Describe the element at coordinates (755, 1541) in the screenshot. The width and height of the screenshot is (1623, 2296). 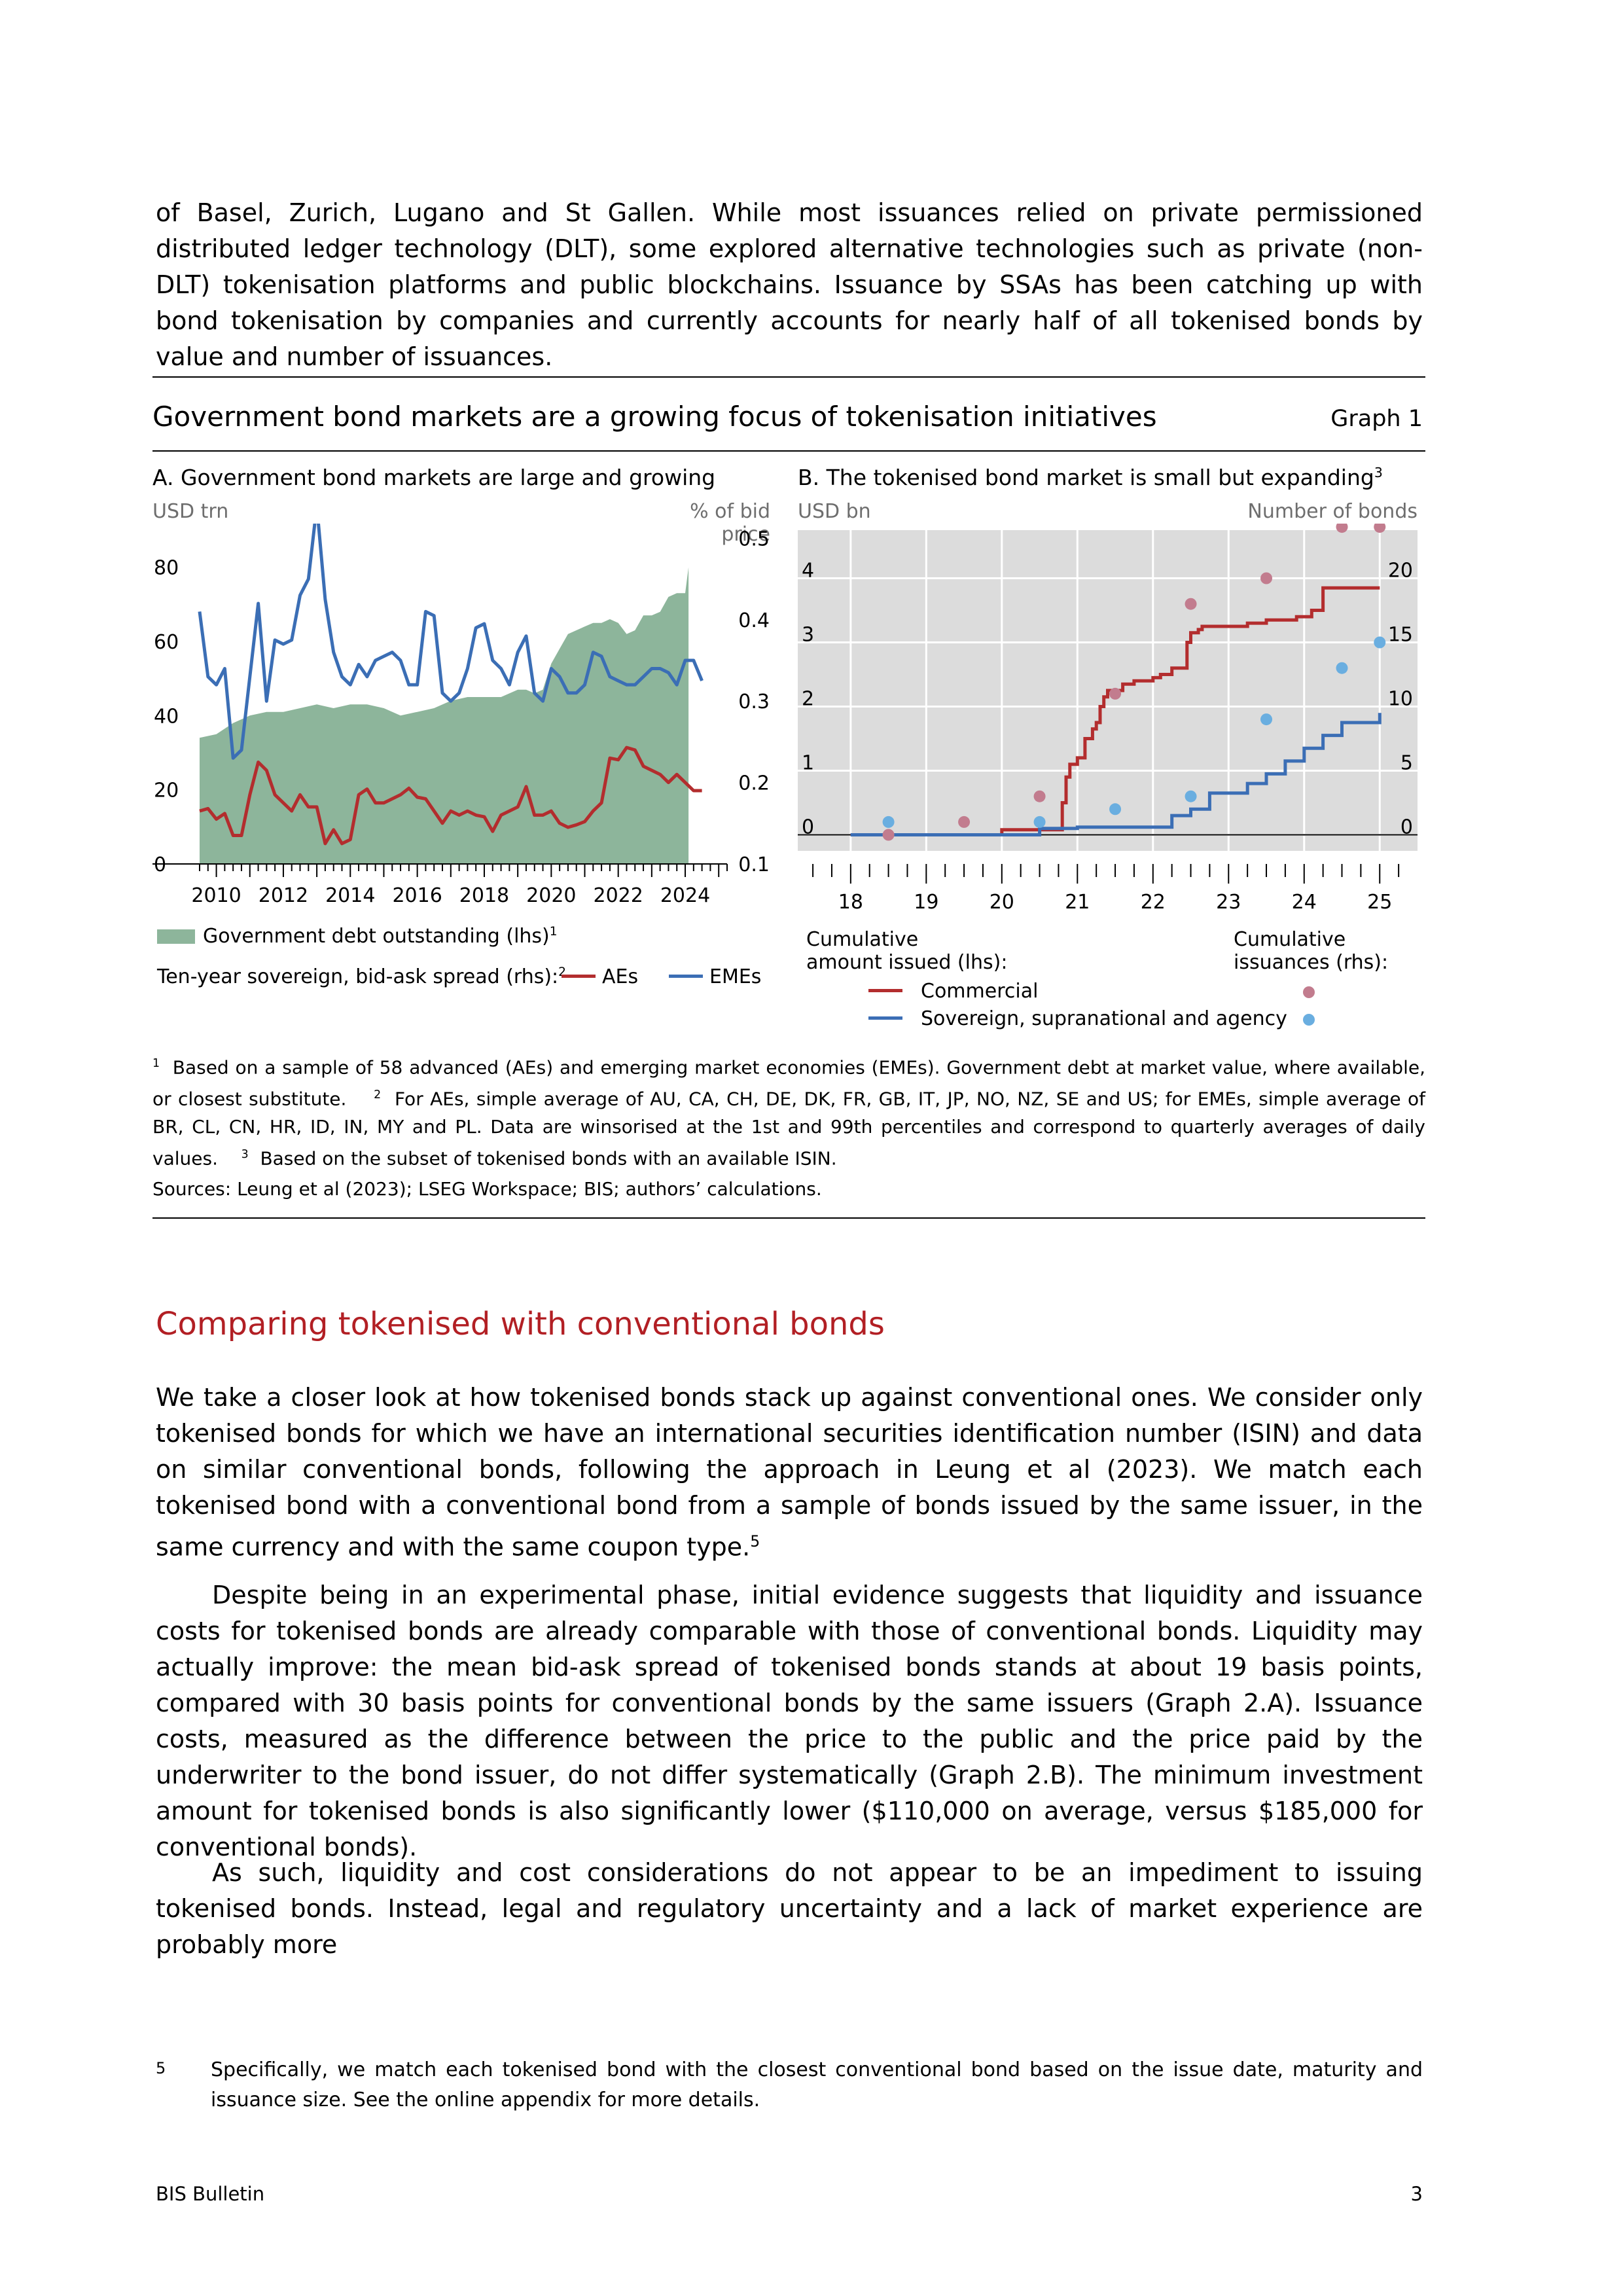
I see `body-paragraph-1-note: 5` at that location.